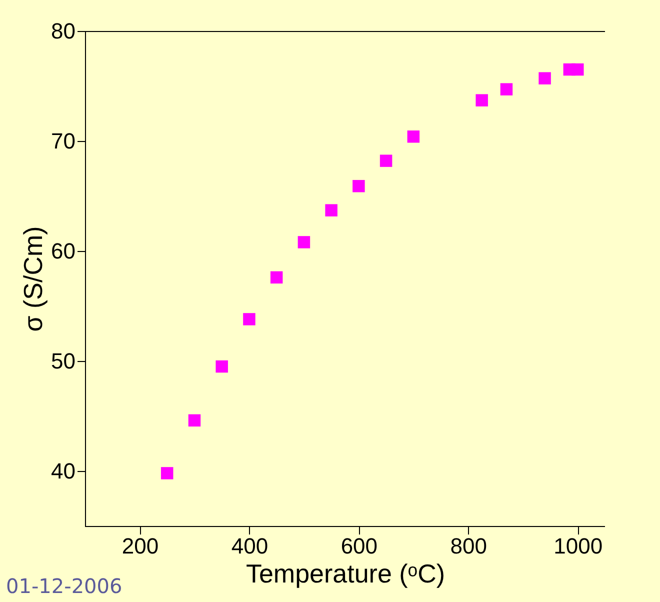 The height and width of the screenshot is (602, 660). I want to click on y-tick-label: 70, so click(63, 141).